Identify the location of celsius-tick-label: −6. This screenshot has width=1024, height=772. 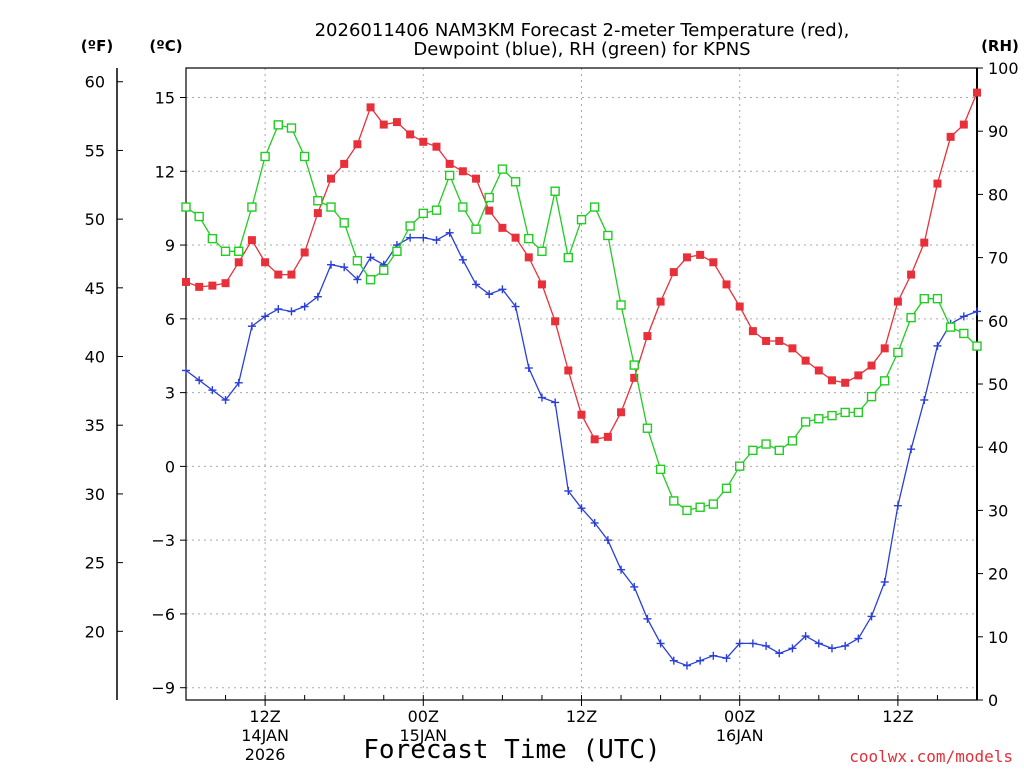
(163, 614).